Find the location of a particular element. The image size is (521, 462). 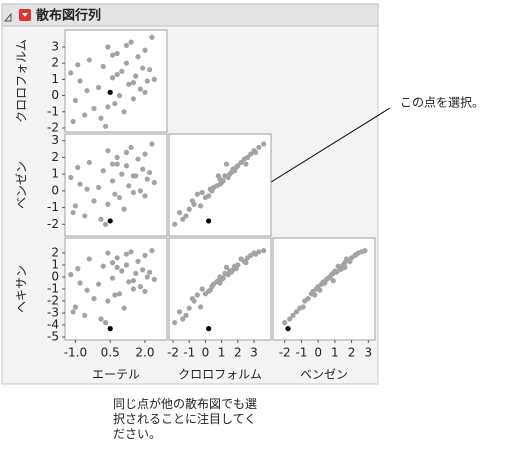

x-tick-label: 1 is located at coordinates (222, 353).